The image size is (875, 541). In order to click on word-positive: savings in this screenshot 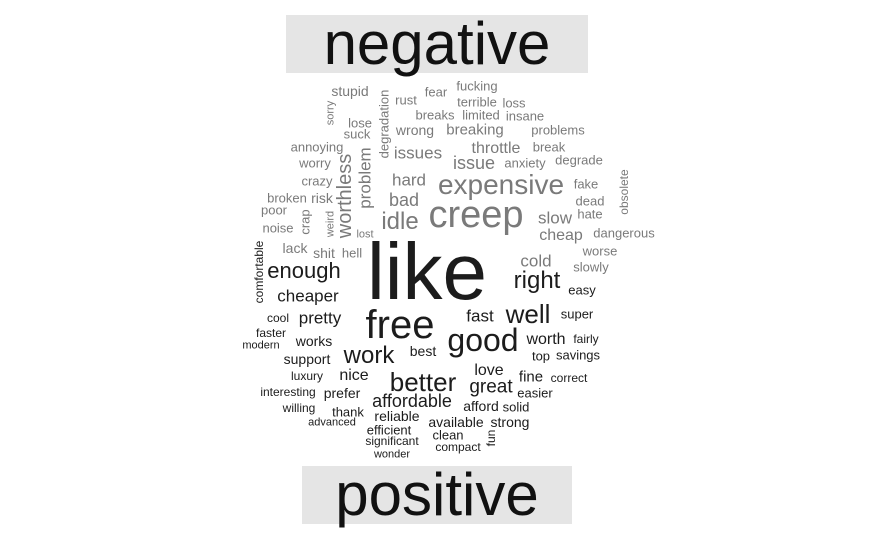, I will do `click(578, 355)`.